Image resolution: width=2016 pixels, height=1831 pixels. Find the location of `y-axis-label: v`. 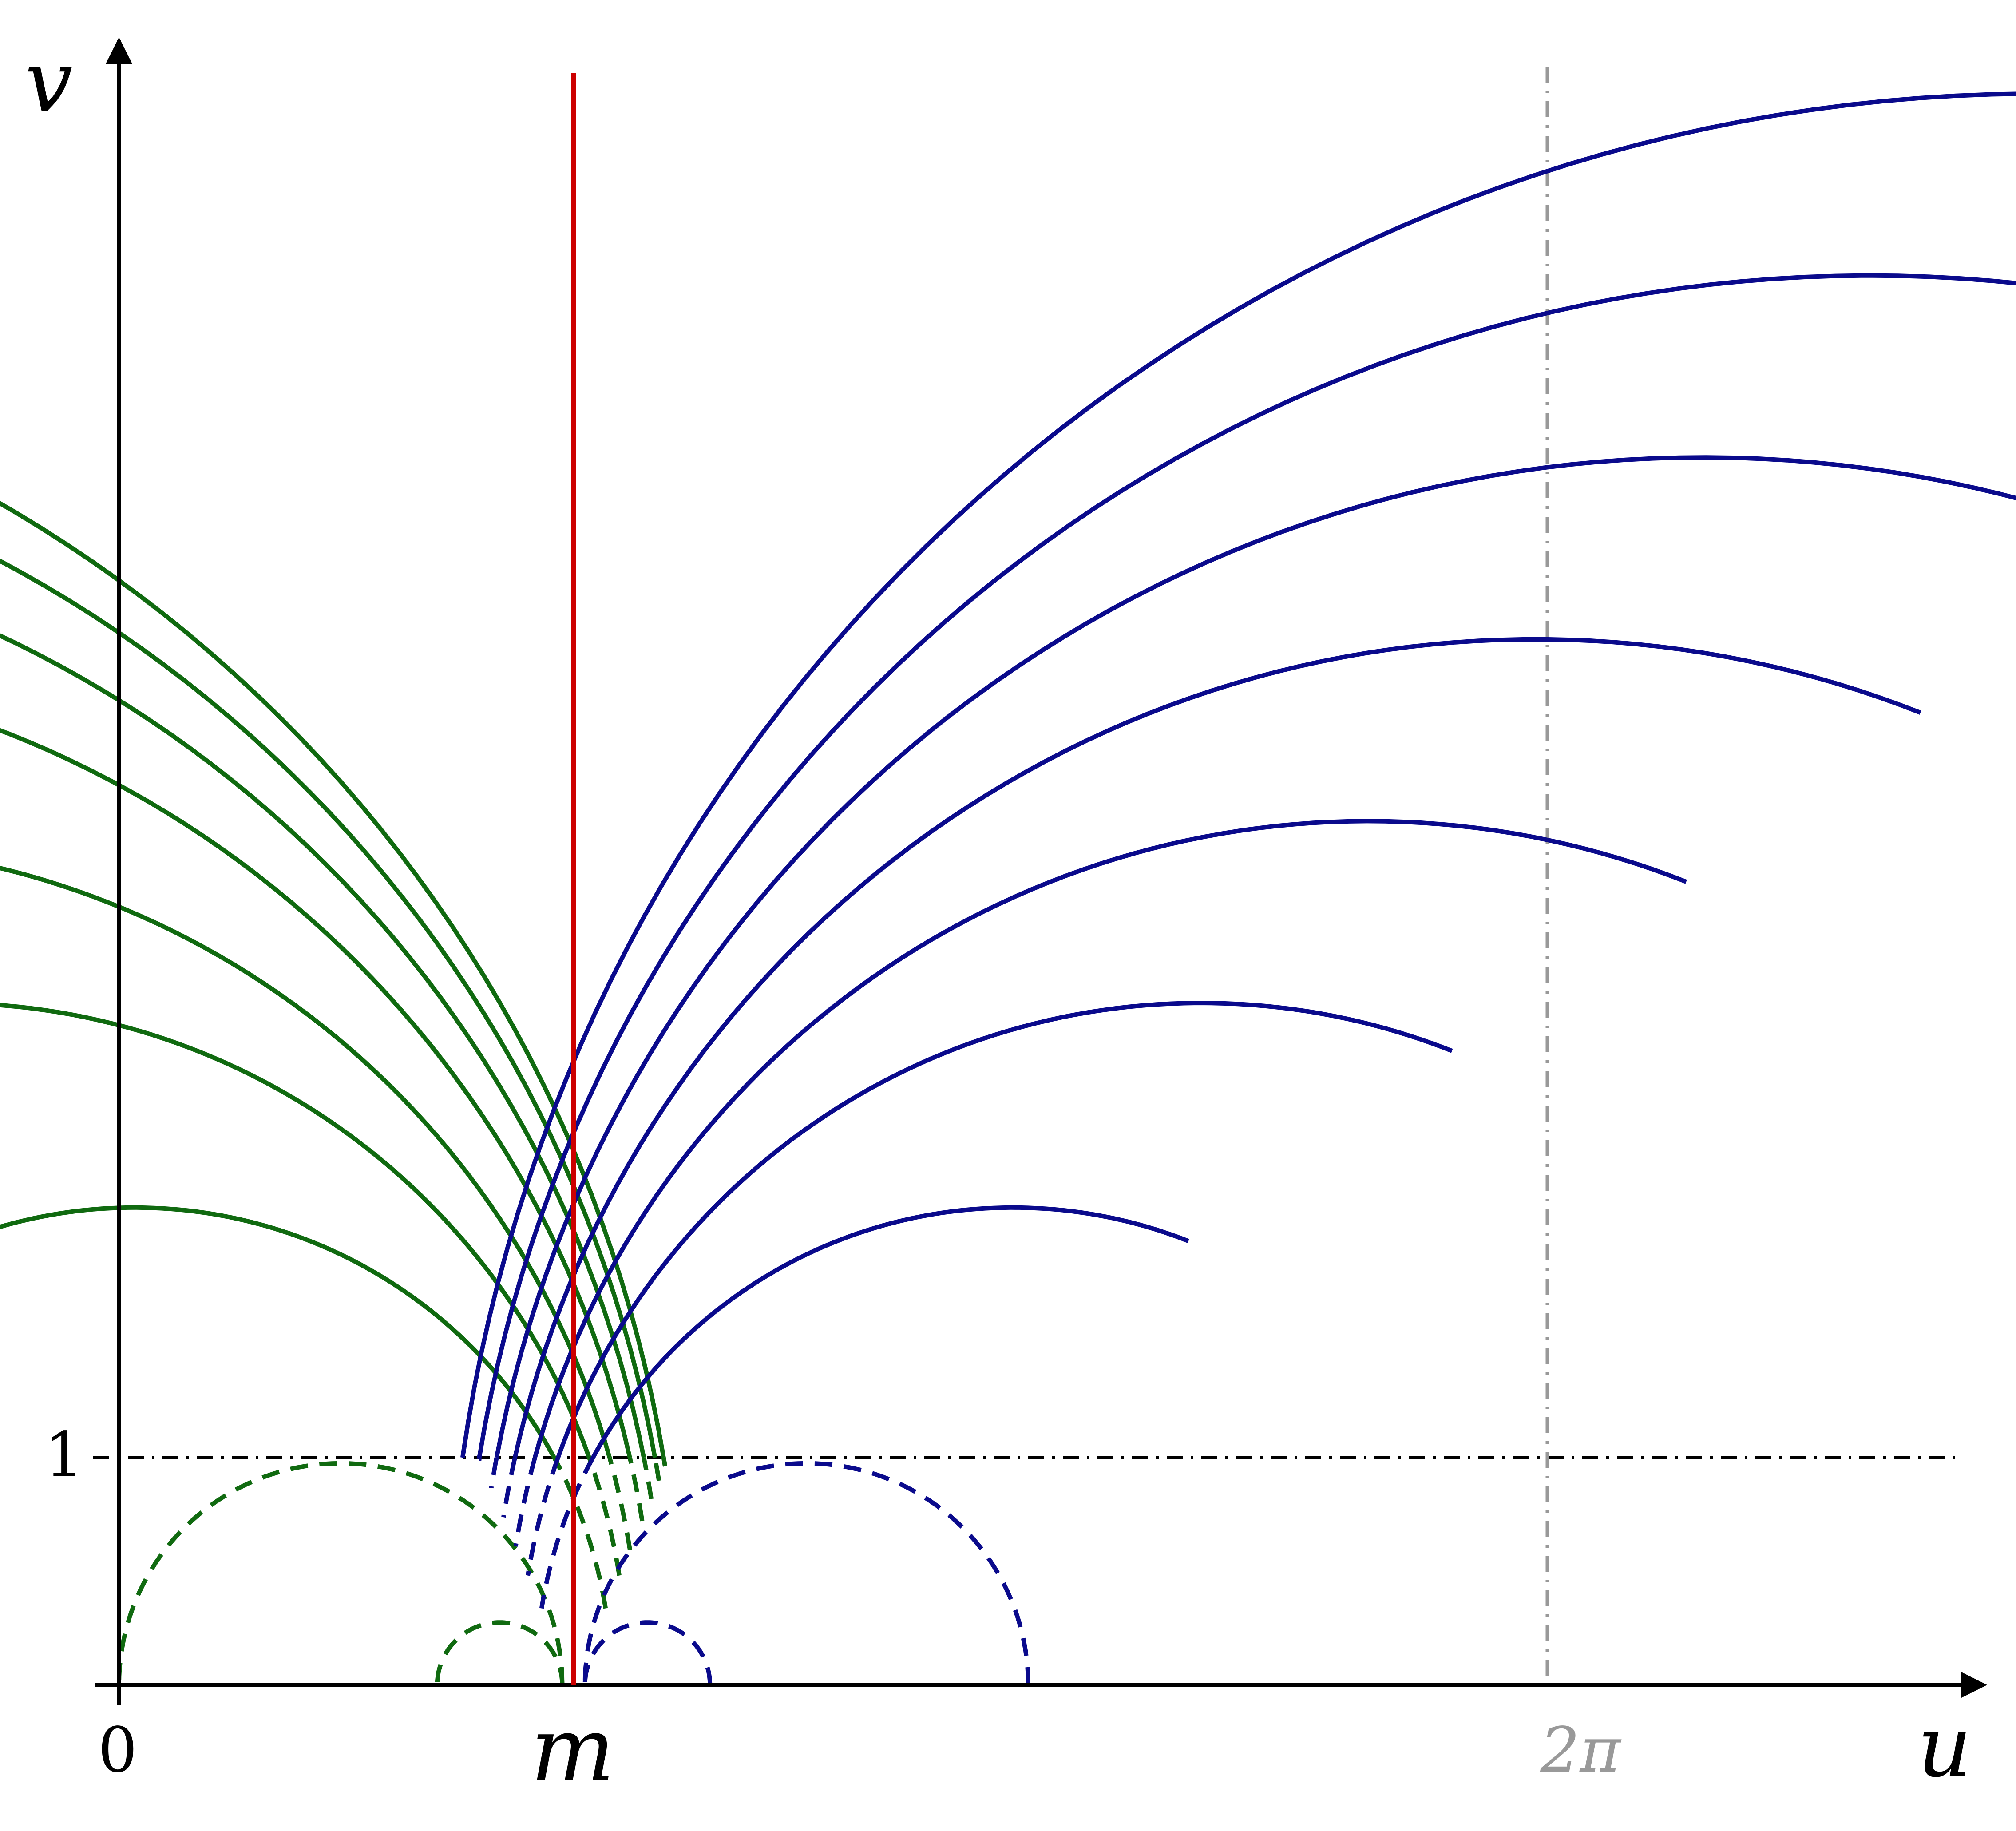

y-axis-label: v is located at coordinates (48, 82).